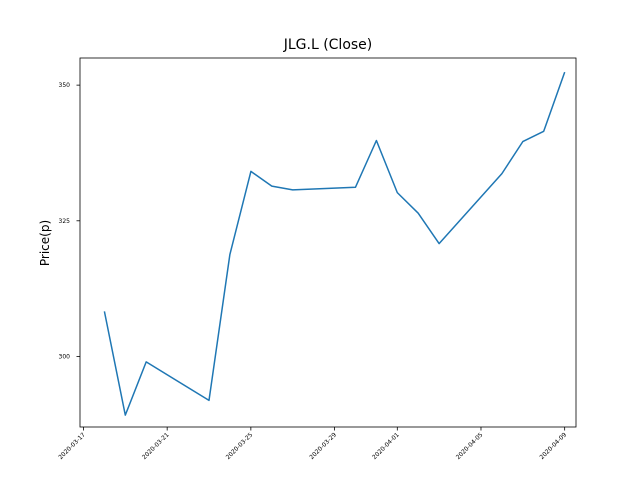 This screenshot has height=480, width=640. Describe the element at coordinates (72, 446) in the screenshot. I see `x-tick-label: 2020-03-17` at that location.